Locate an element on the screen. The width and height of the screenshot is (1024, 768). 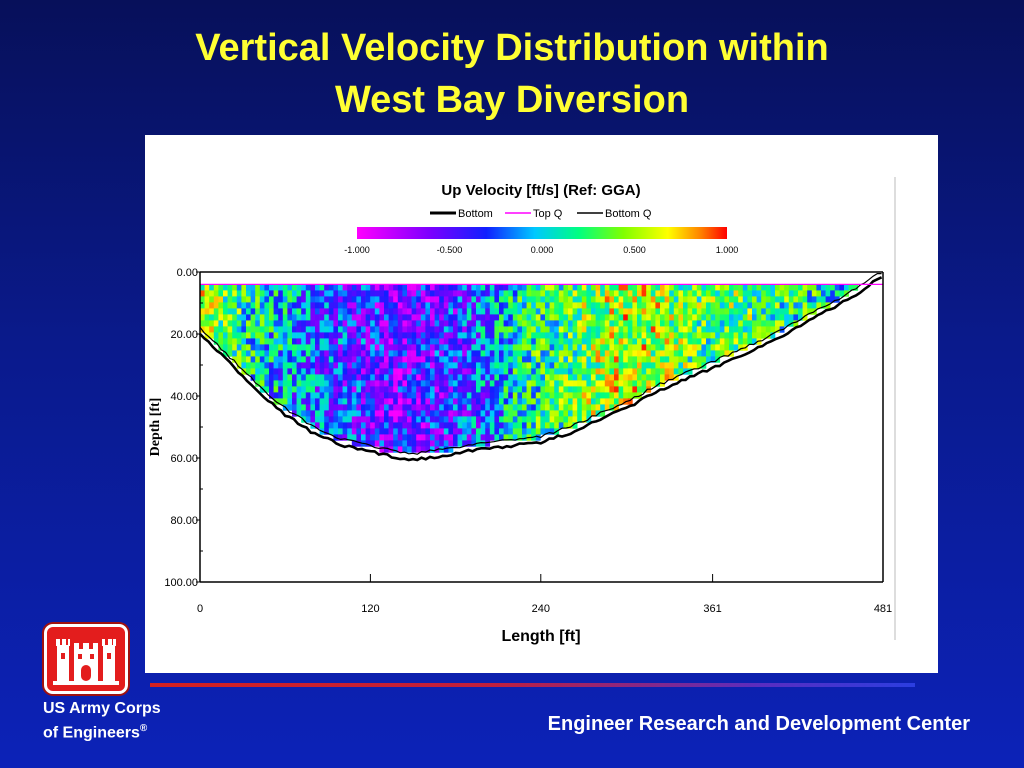
x-tick-label: 481 is located at coordinates (883, 609).